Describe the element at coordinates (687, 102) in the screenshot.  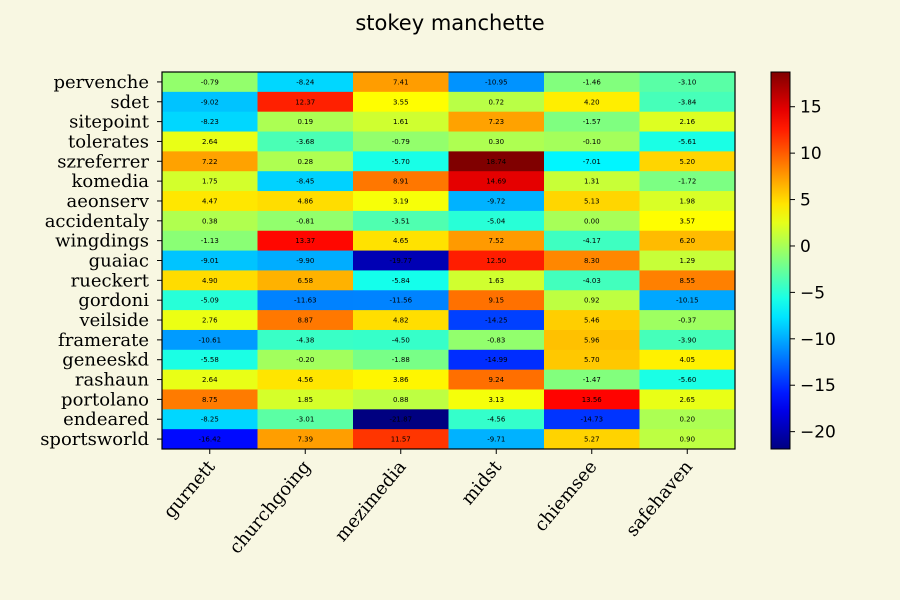
I see `cell-value-label: -3.84` at that location.